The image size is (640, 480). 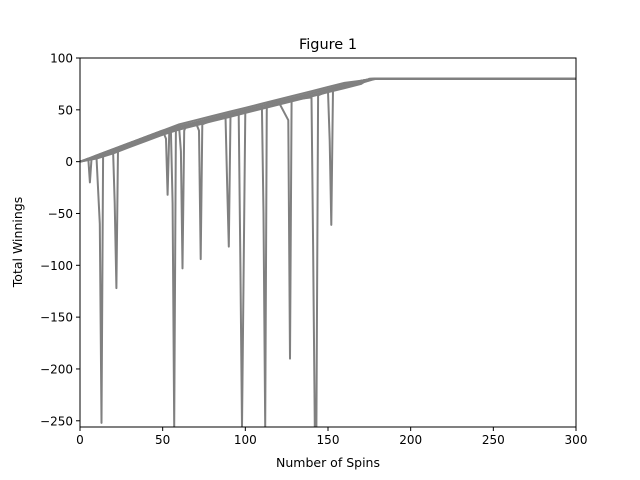 I want to click on chart-title: Figure 1, so click(x=328, y=45).